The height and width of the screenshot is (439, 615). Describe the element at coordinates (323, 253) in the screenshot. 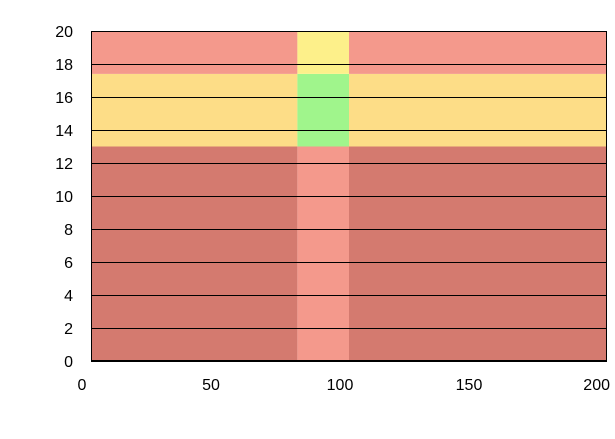

I see `heatmap-cell-r0-c1` at that location.